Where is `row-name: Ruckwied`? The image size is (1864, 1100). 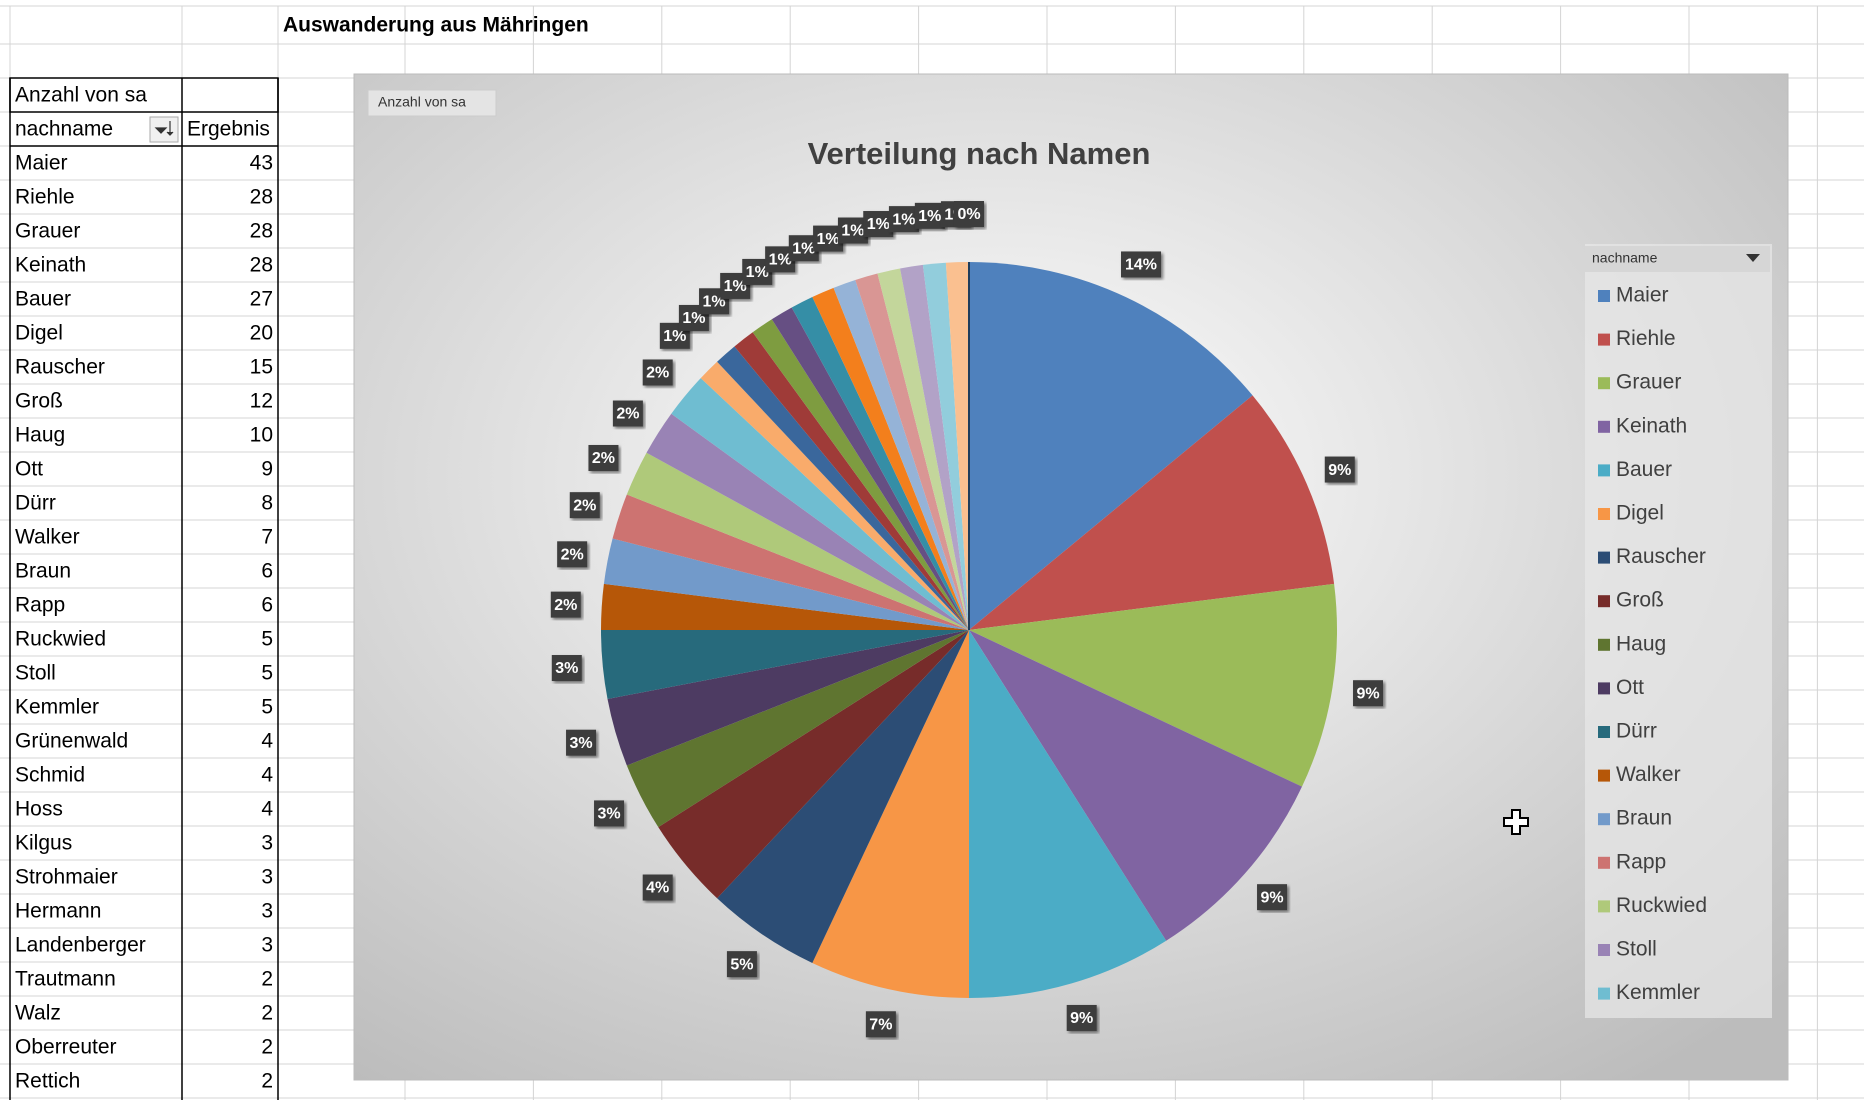
row-name: Ruckwied is located at coordinates (60, 639).